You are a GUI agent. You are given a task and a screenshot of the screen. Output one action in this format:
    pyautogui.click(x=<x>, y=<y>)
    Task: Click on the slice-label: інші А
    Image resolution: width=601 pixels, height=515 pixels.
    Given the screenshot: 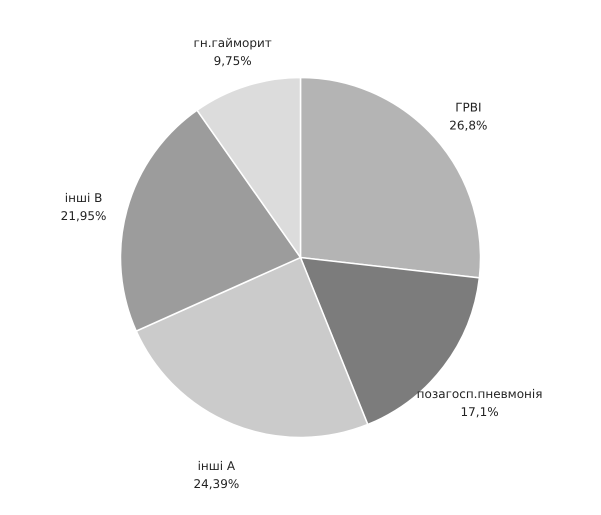 What is the action you would take?
    pyautogui.click(x=217, y=466)
    